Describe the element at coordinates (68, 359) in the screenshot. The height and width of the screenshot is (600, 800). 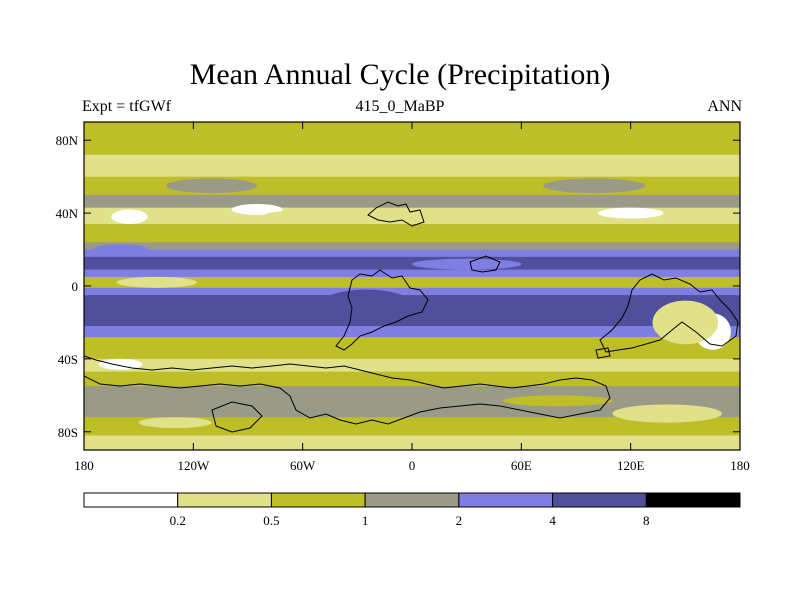
I see `y-tick-label: 40S` at that location.